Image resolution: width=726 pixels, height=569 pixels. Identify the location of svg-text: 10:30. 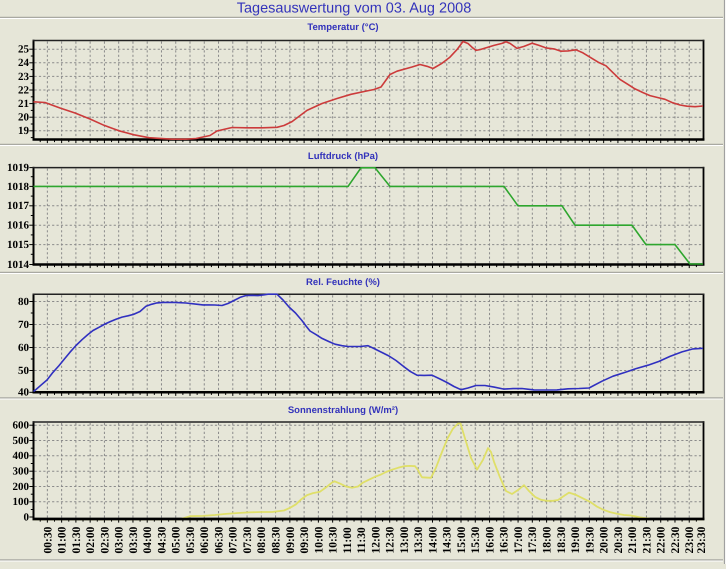
(334, 539).